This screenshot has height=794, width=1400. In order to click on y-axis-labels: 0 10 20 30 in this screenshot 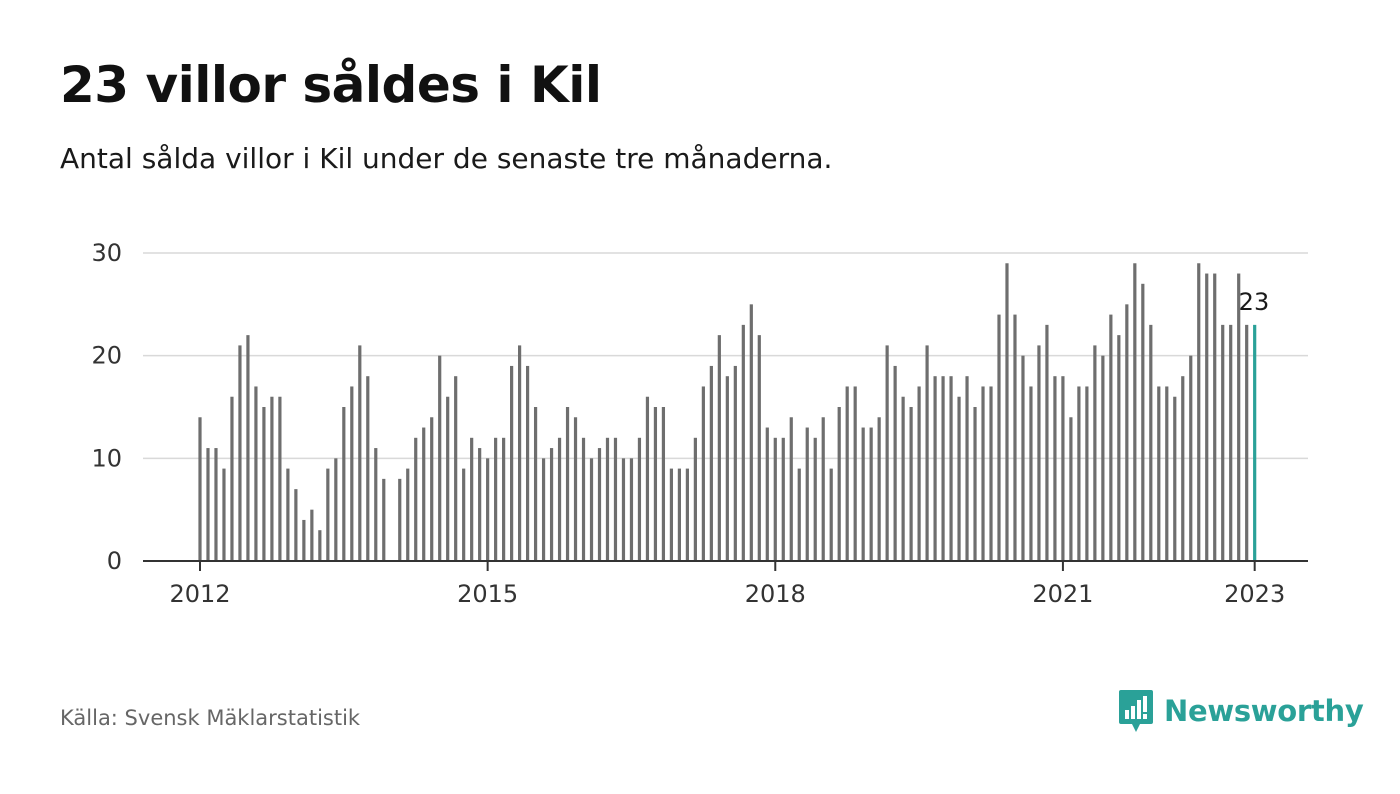, I will do `click(106, 407)`.